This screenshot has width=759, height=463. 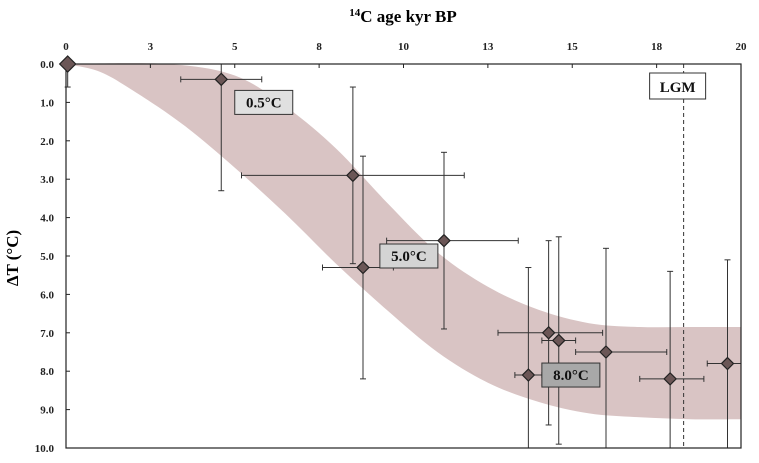 What do you see at coordinates (47, 142) in the screenshot?
I see `y-tick-label: 2.0` at bounding box center [47, 142].